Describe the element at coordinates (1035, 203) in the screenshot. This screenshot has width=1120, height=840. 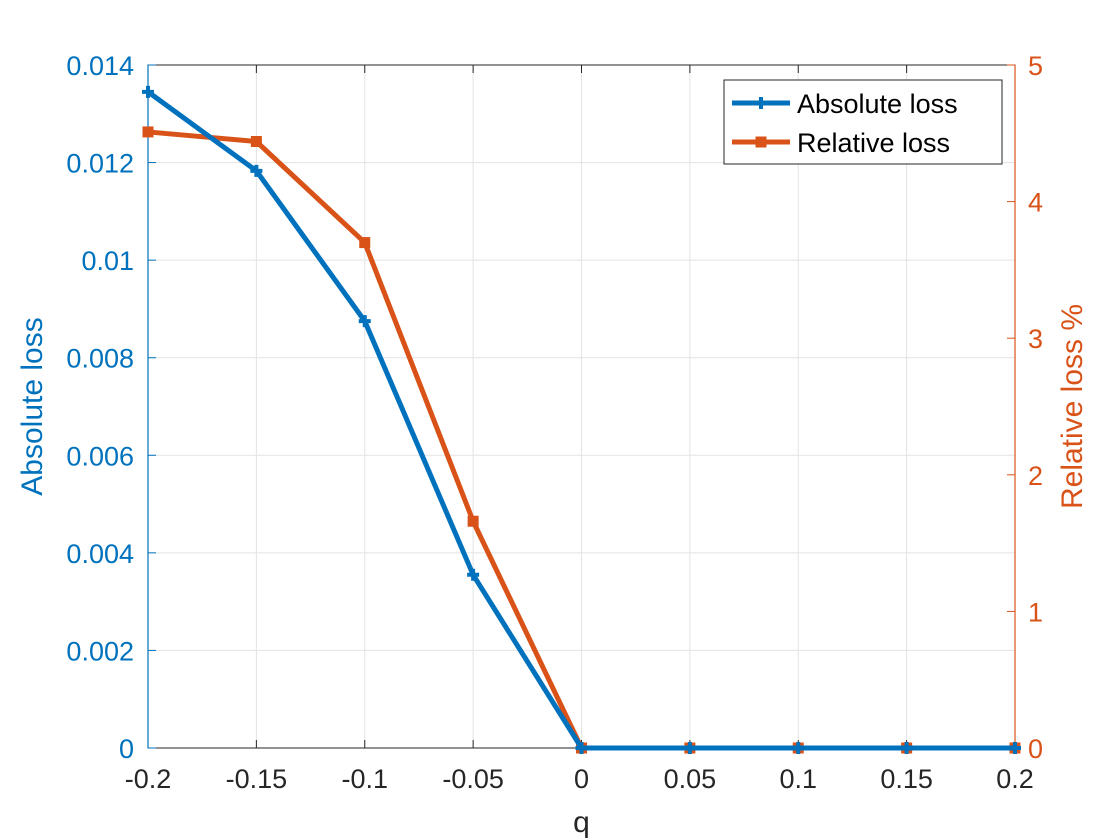
I see `y2-tick-label: 4` at that location.